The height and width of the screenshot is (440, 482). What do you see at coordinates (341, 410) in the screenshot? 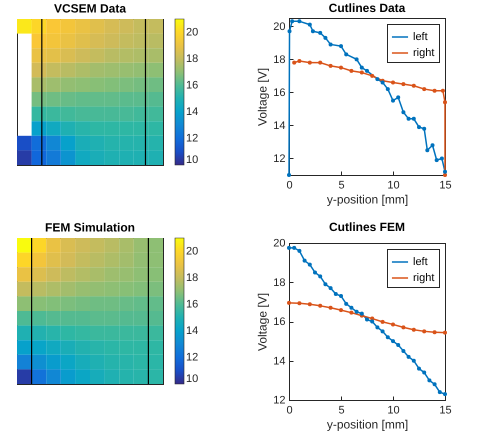
I see `x-tick-label: 5` at bounding box center [341, 410].